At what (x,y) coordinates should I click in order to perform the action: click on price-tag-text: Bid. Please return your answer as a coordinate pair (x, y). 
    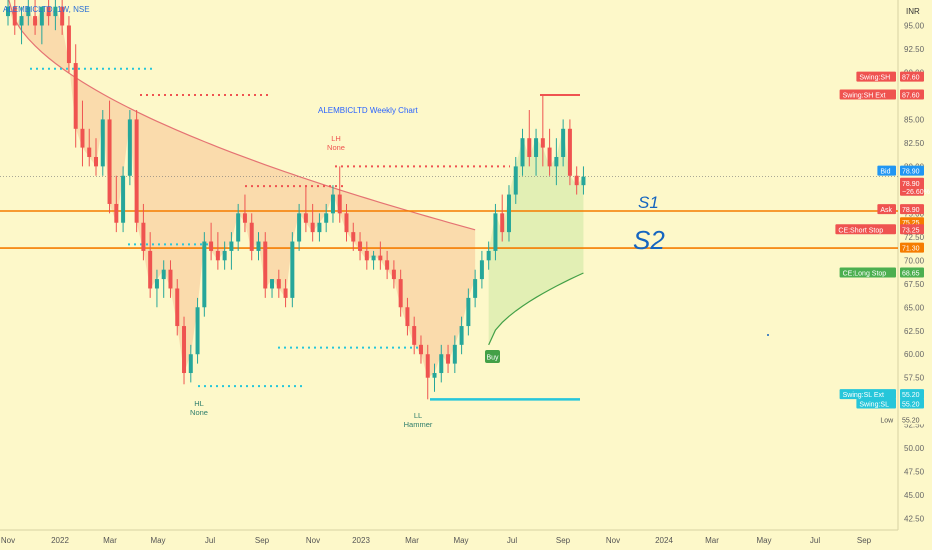
    Looking at the image, I should click on (885, 172).